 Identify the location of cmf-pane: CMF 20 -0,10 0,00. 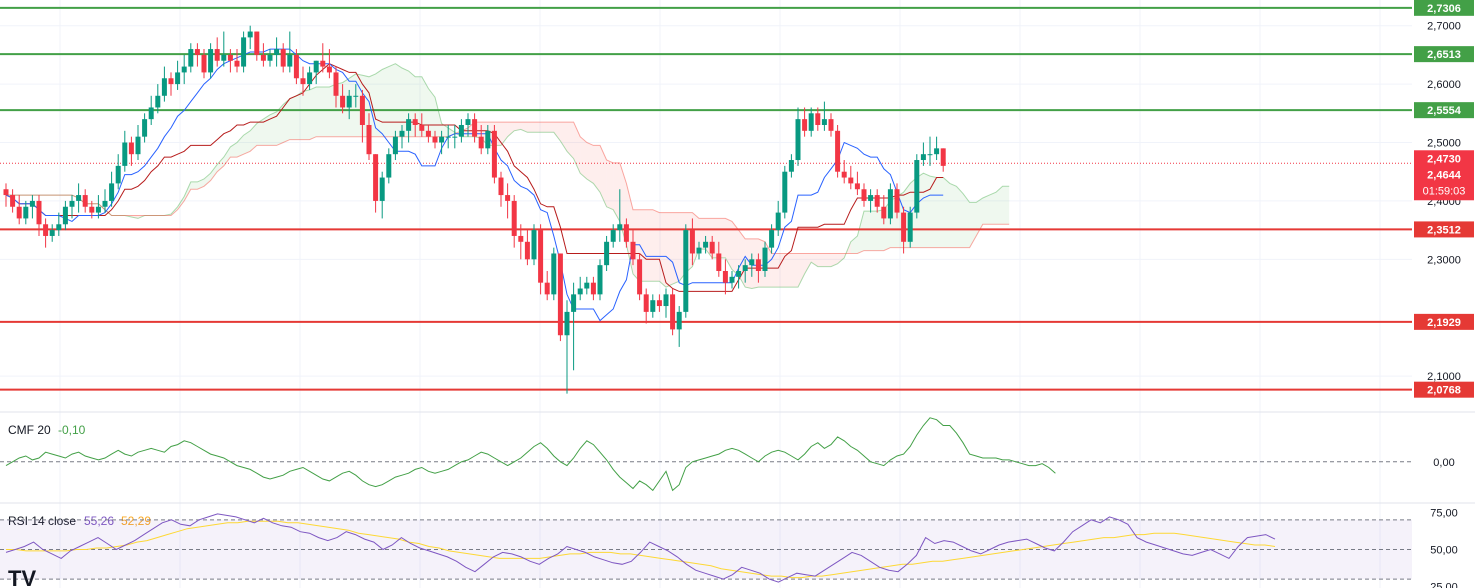
(727, 454).